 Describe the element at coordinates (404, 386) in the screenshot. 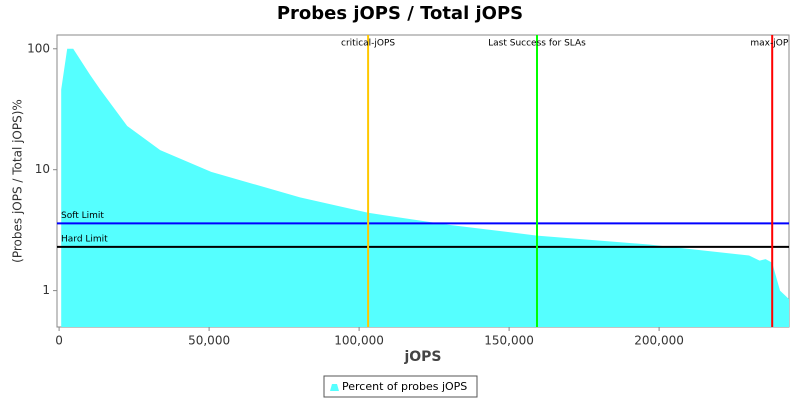

I see `legend-label: Percent of probes jOPS` at that location.